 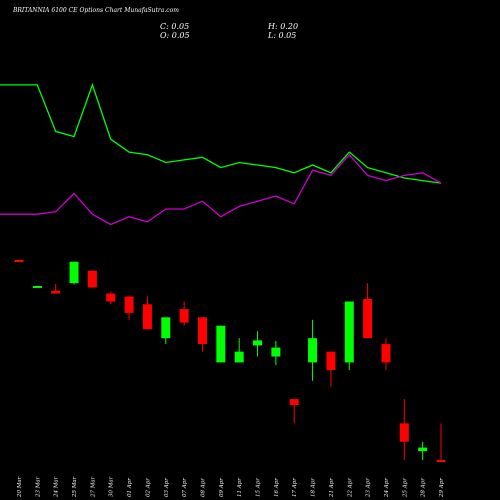 What do you see at coordinates (167, 487) in the screenshot?
I see `x-tick-label: 03 Apr` at bounding box center [167, 487].